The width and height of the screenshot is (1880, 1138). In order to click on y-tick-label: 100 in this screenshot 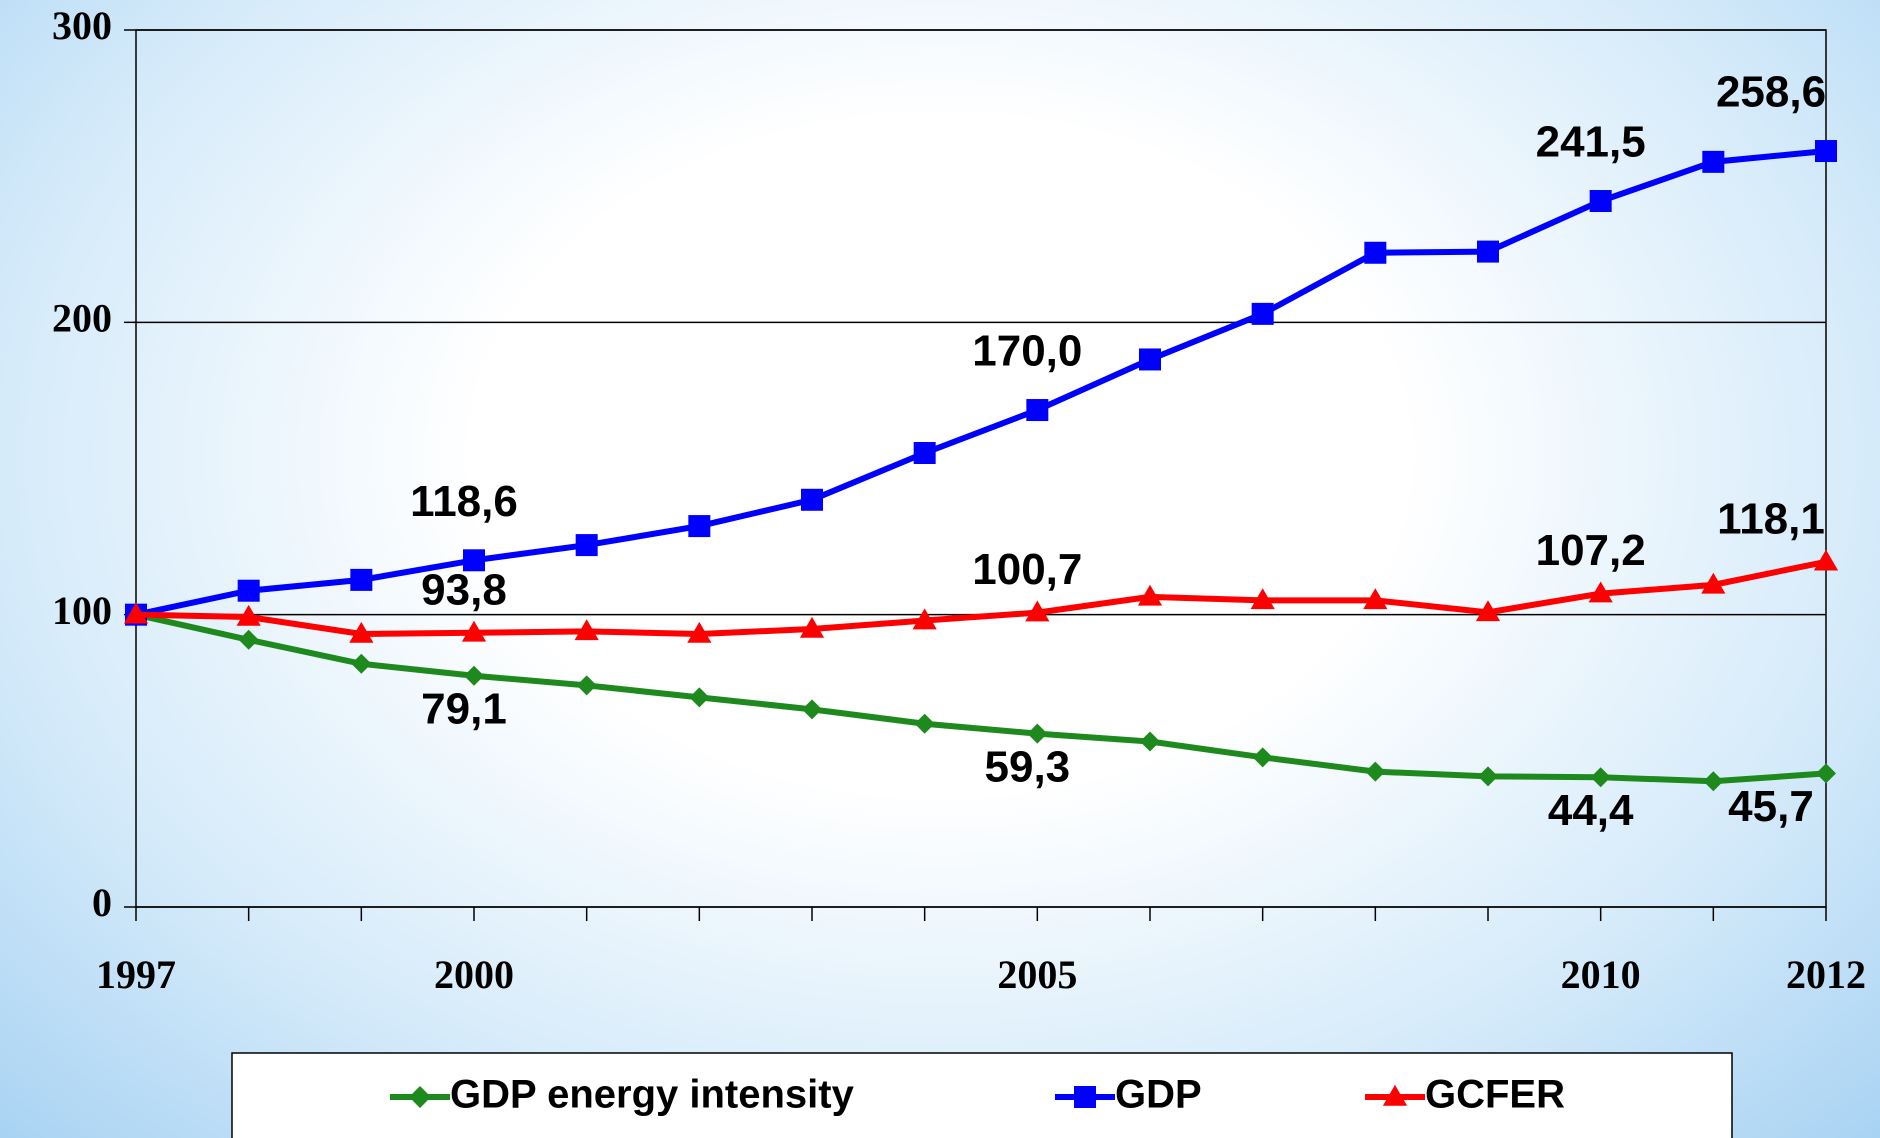, I will do `click(82, 610)`.